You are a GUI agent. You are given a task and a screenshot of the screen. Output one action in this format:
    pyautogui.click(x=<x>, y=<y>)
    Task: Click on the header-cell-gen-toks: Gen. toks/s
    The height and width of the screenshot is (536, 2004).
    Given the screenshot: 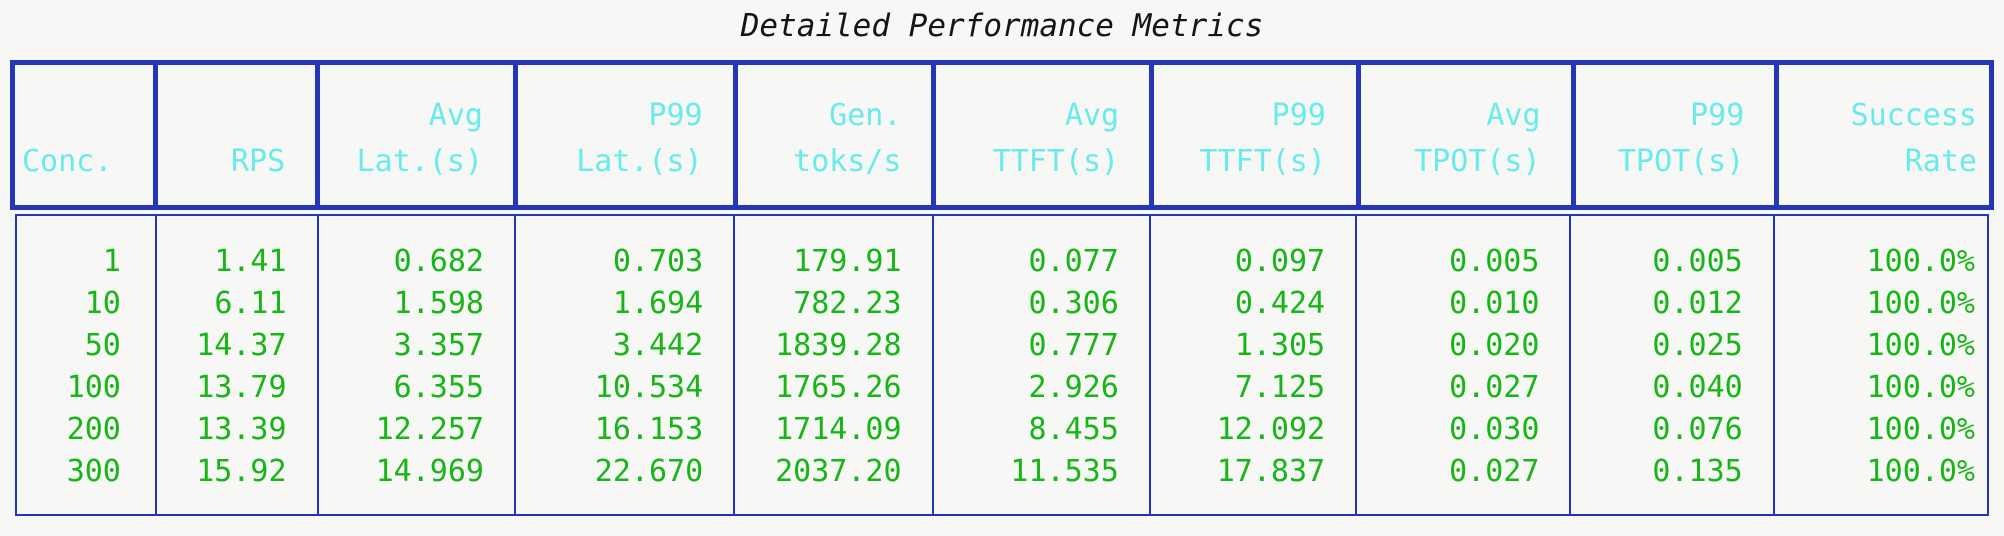 What is the action you would take?
    pyautogui.click(x=832, y=135)
    